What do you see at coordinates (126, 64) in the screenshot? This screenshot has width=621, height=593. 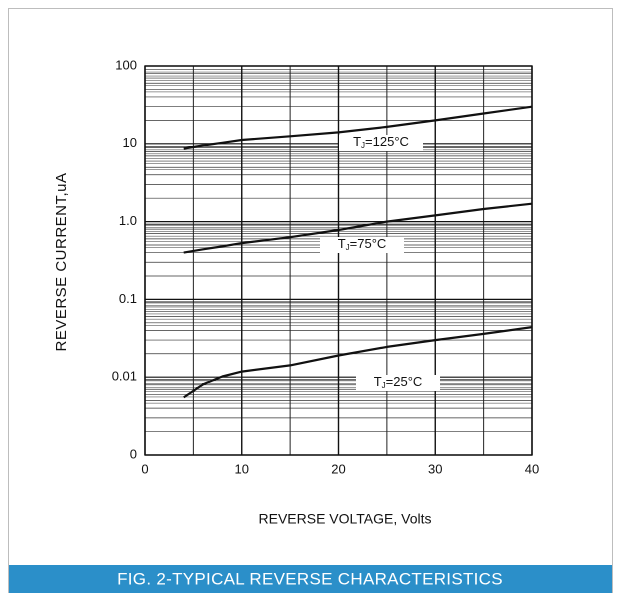 I see `y-tick-label: 100` at bounding box center [126, 64].